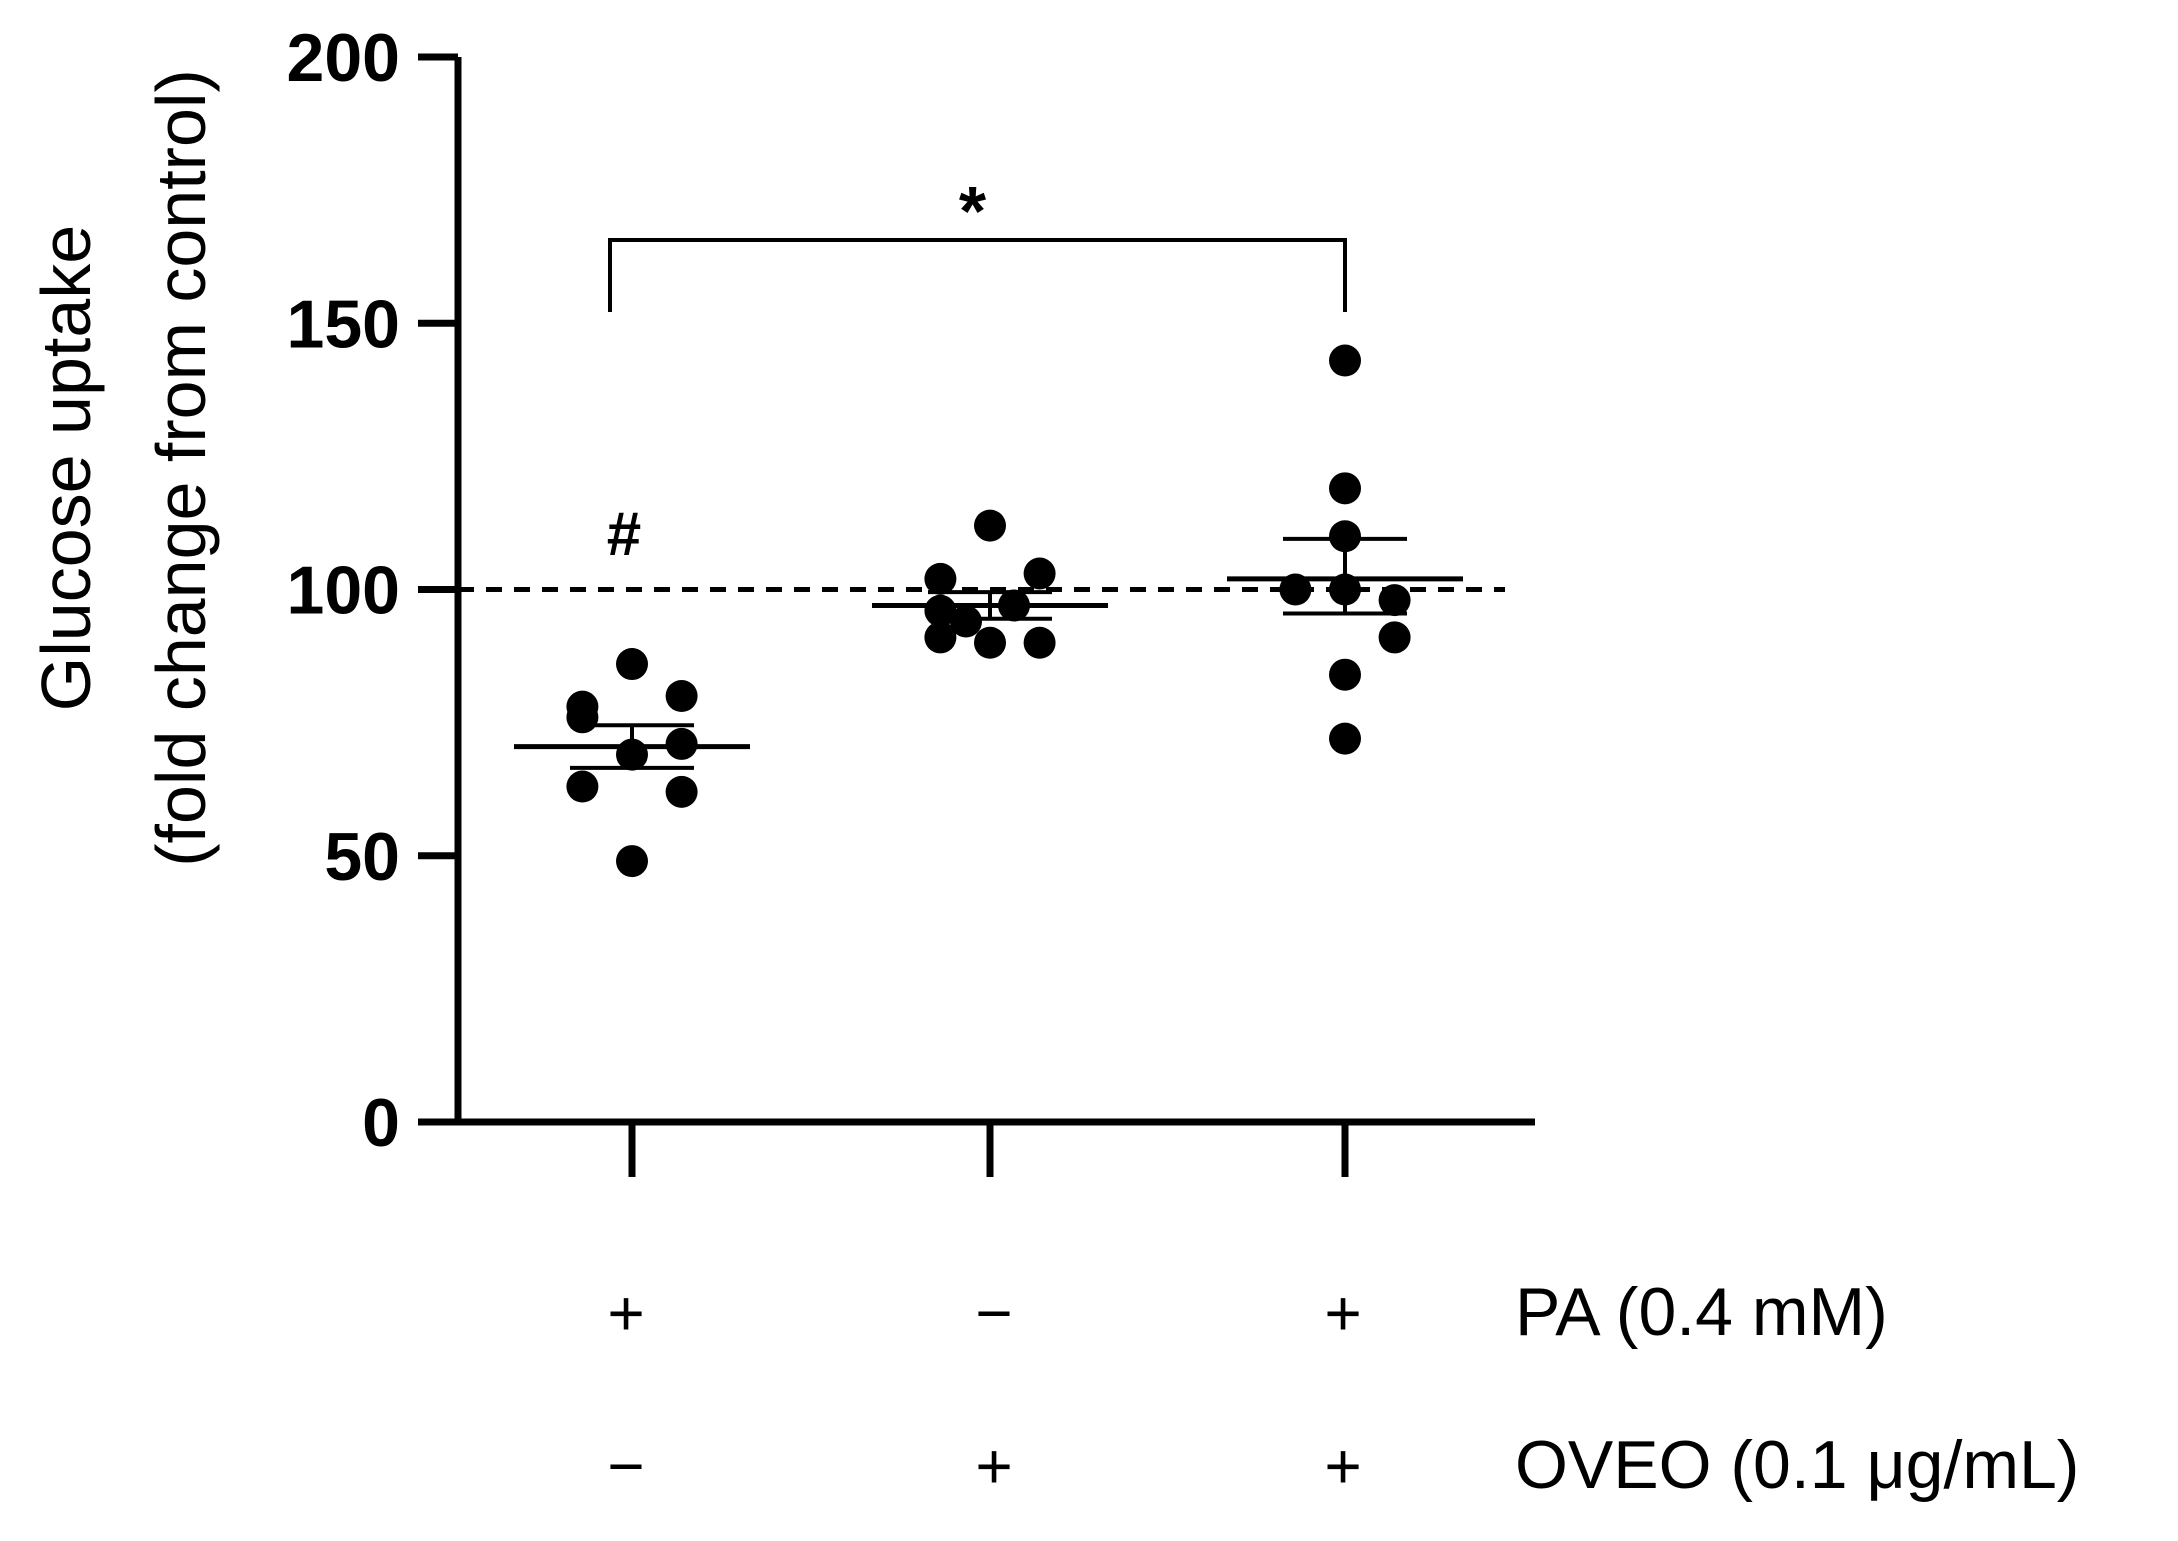 The height and width of the screenshot is (1541, 2178). Describe the element at coordinates (977, 370) in the screenshot. I see `annotations: #*` at that location.